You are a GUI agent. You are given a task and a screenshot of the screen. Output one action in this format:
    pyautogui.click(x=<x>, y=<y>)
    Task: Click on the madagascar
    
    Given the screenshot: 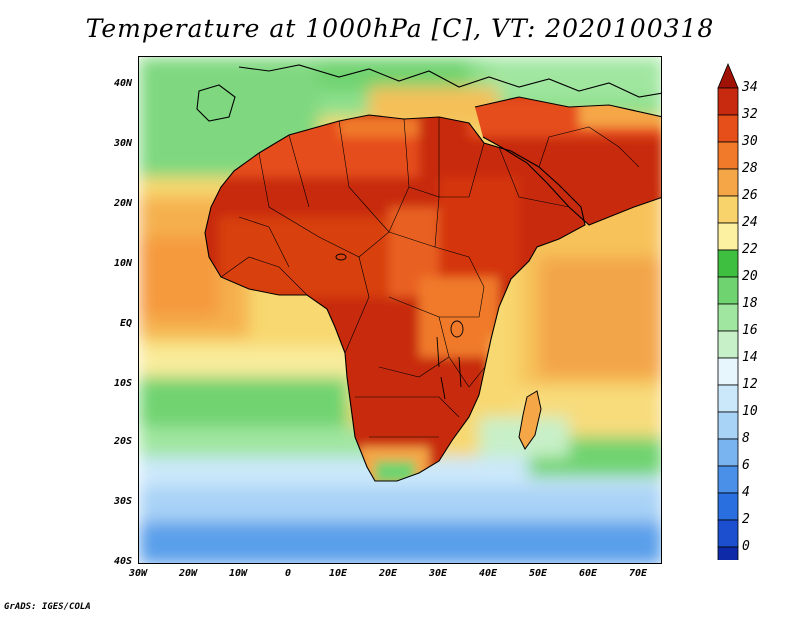 What is the action you would take?
    pyautogui.click(x=530, y=420)
    